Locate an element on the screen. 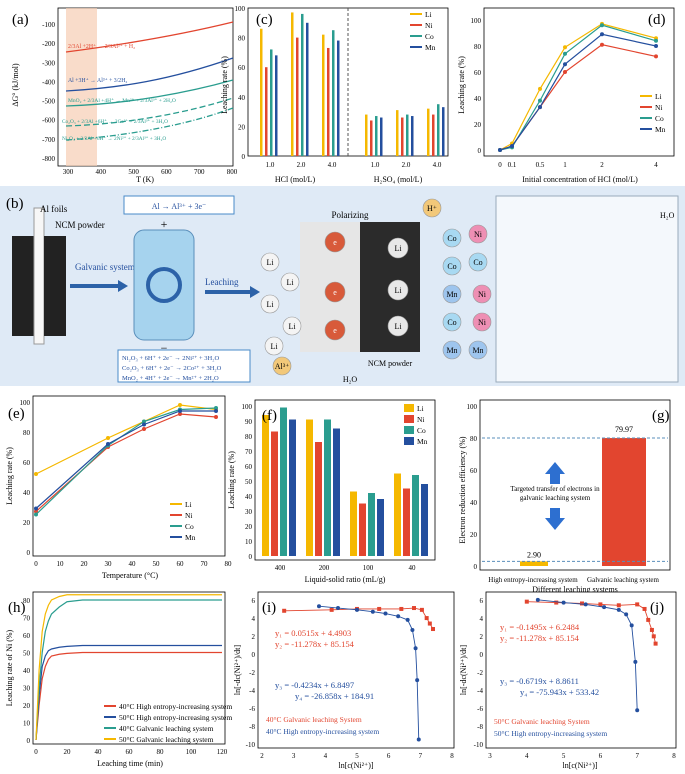 This screenshot has width=685, height=774. panel-g-arrow-down is located at coordinates (555, 519).